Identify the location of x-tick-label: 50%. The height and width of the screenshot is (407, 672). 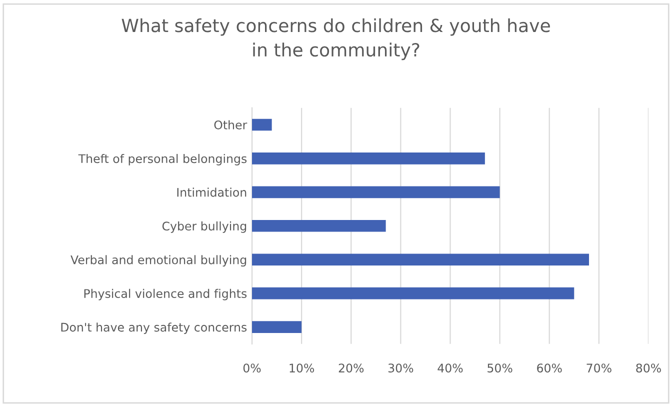
(500, 368).